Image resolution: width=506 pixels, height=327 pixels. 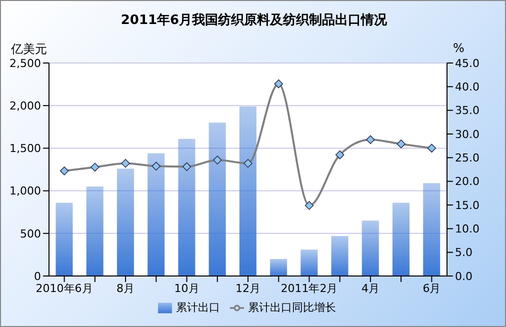 What do you see at coordinates (25, 63) in the screenshot?
I see `y-tick-label: 2,500` at bounding box center [25, 63].